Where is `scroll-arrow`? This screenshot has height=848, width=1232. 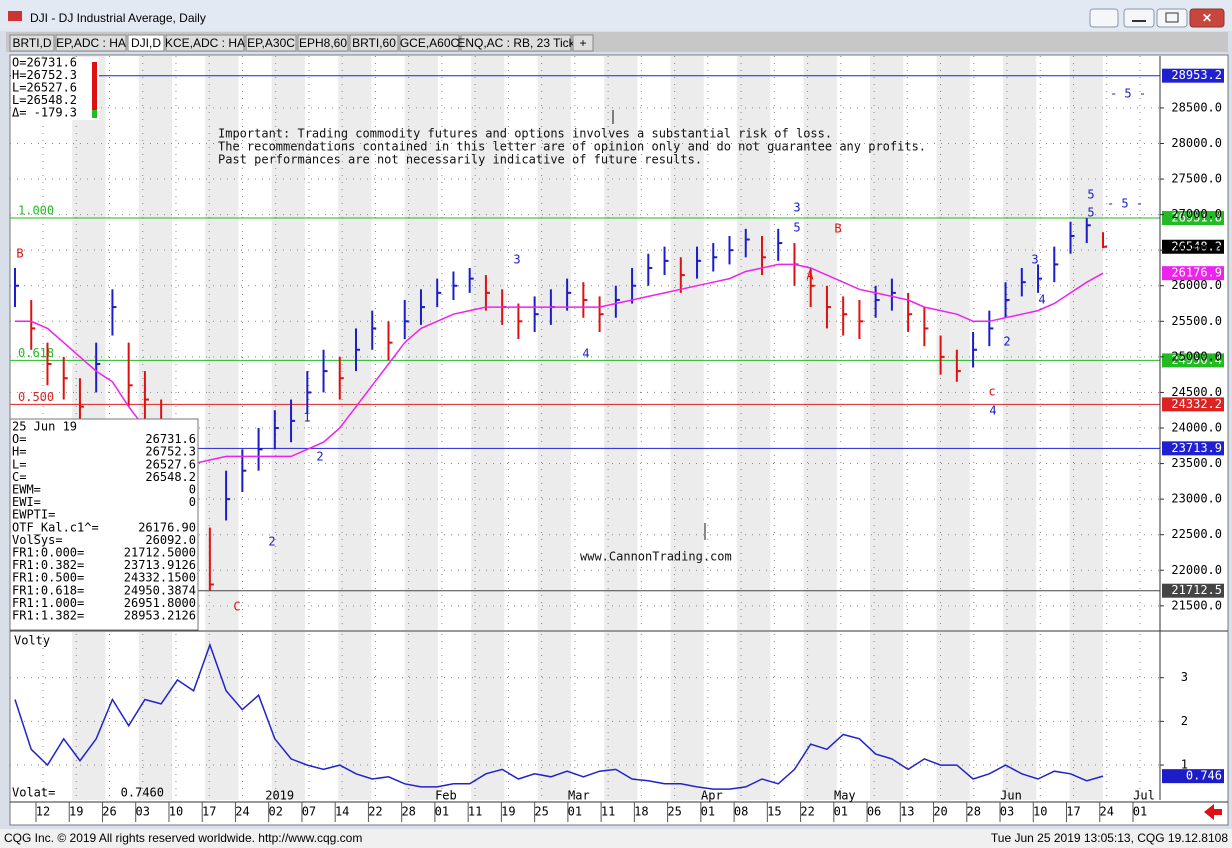
scroll-arrow is located at coordinates (1213, 812).